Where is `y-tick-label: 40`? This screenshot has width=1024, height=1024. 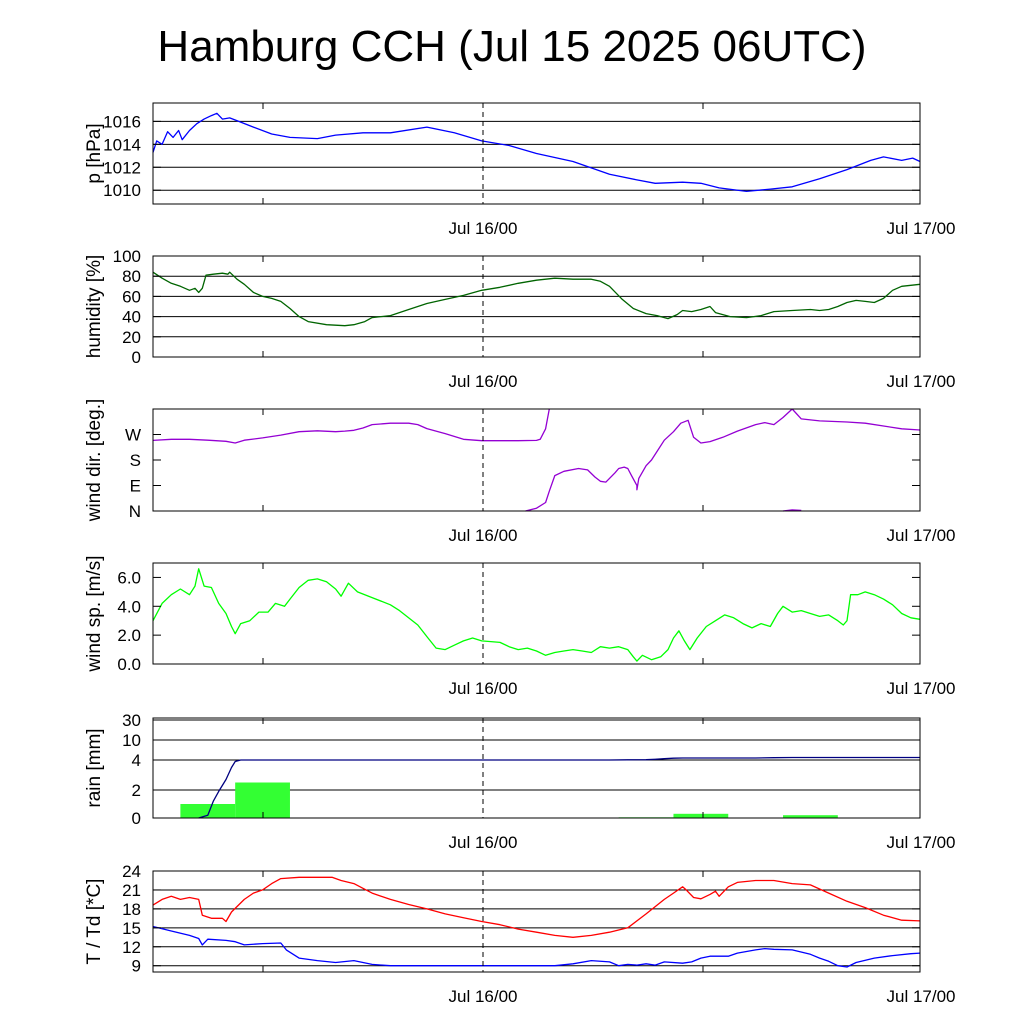
y-tick-label: 40 is located at coordinates (131, 317).